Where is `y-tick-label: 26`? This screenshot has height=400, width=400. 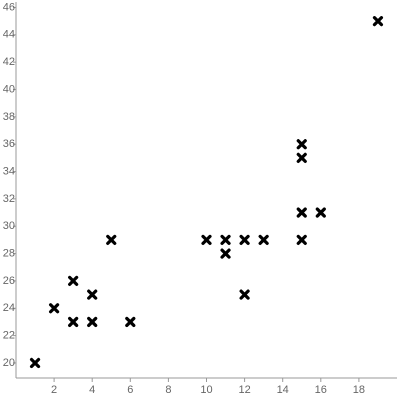 y-tick-label: 26 is located at coordinates (9, 281).